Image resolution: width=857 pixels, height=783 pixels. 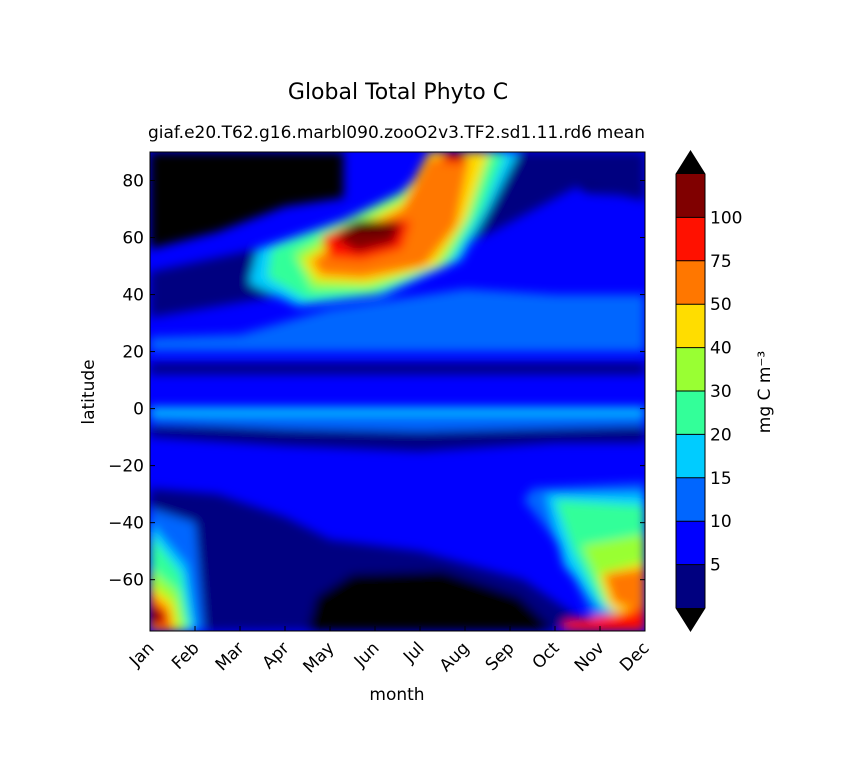 What do you see at coordinates (133, 353) in the screenshot?
I see `y-tick-label: 20` at bounding box center [133, 353].